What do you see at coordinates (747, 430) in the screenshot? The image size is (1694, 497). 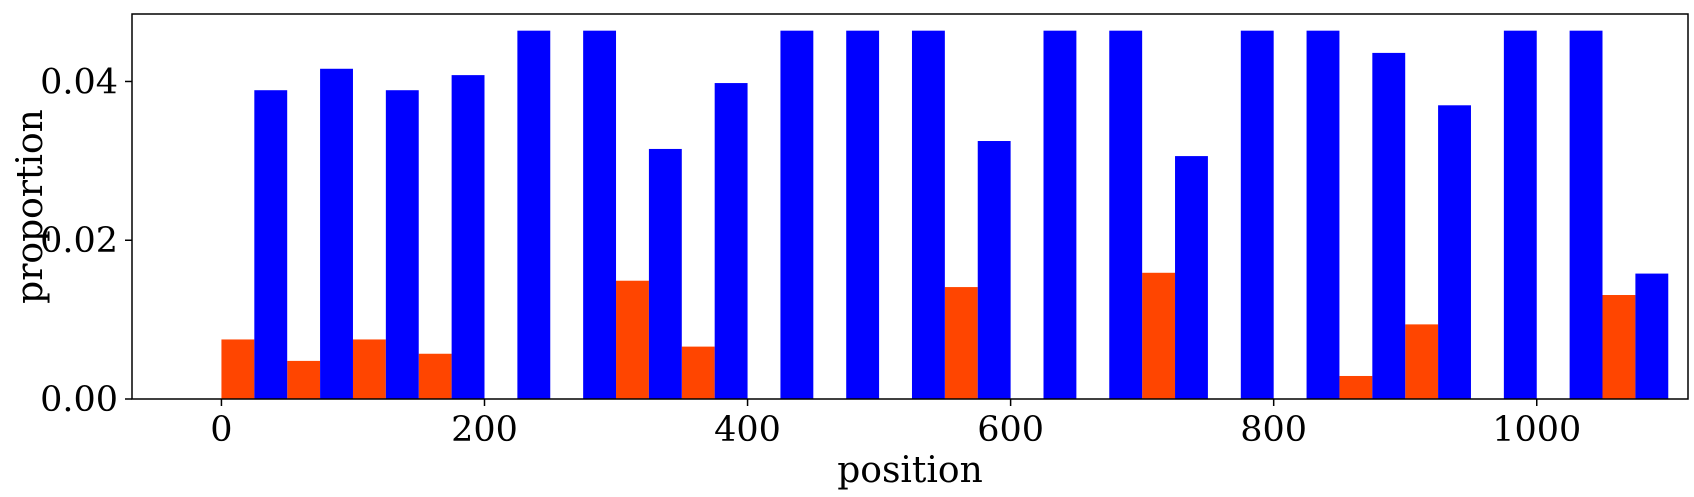 I see `x-tick-label: 400` at bounding box center [747, 430].